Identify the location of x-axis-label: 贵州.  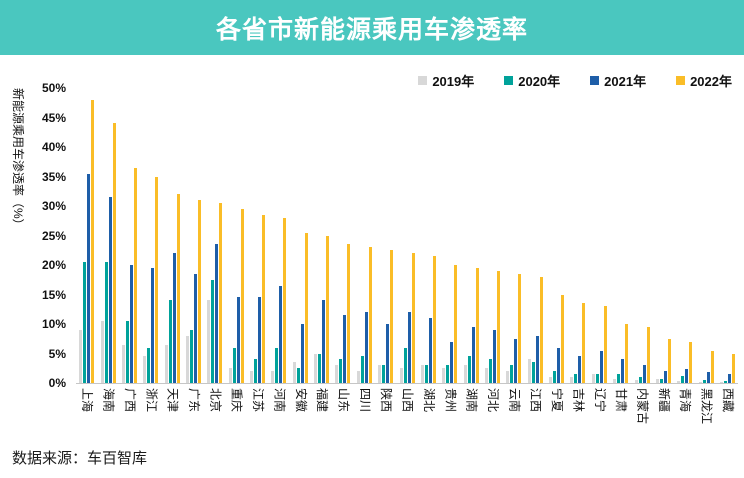
(450, 400).